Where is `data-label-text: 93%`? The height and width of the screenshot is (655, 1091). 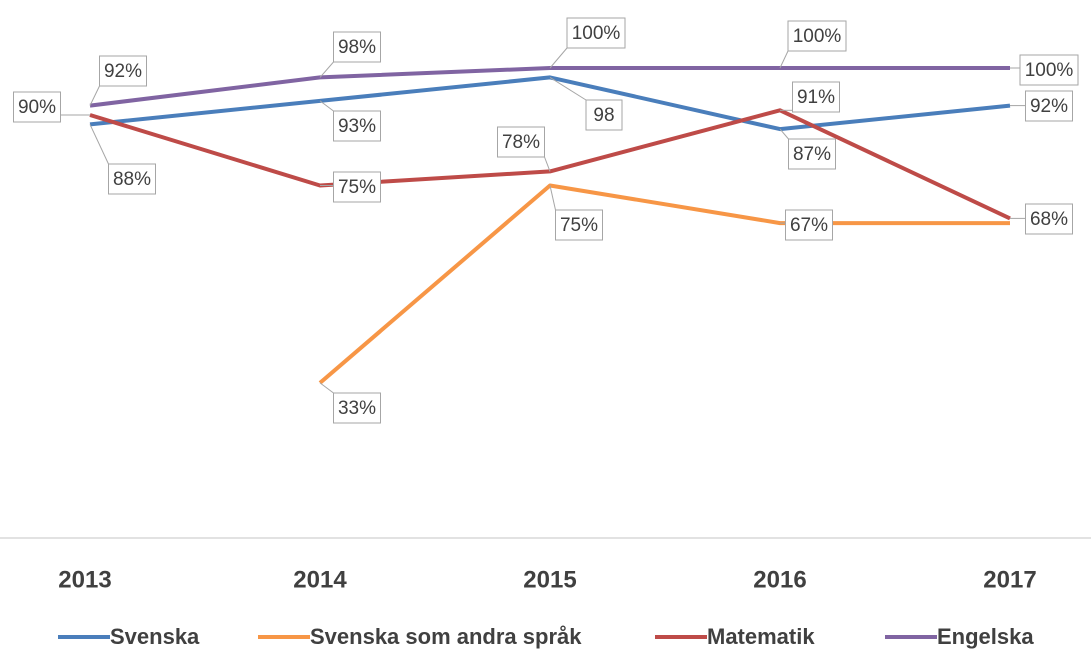 data-label-text: 93% is located at coordinates (357, 126).